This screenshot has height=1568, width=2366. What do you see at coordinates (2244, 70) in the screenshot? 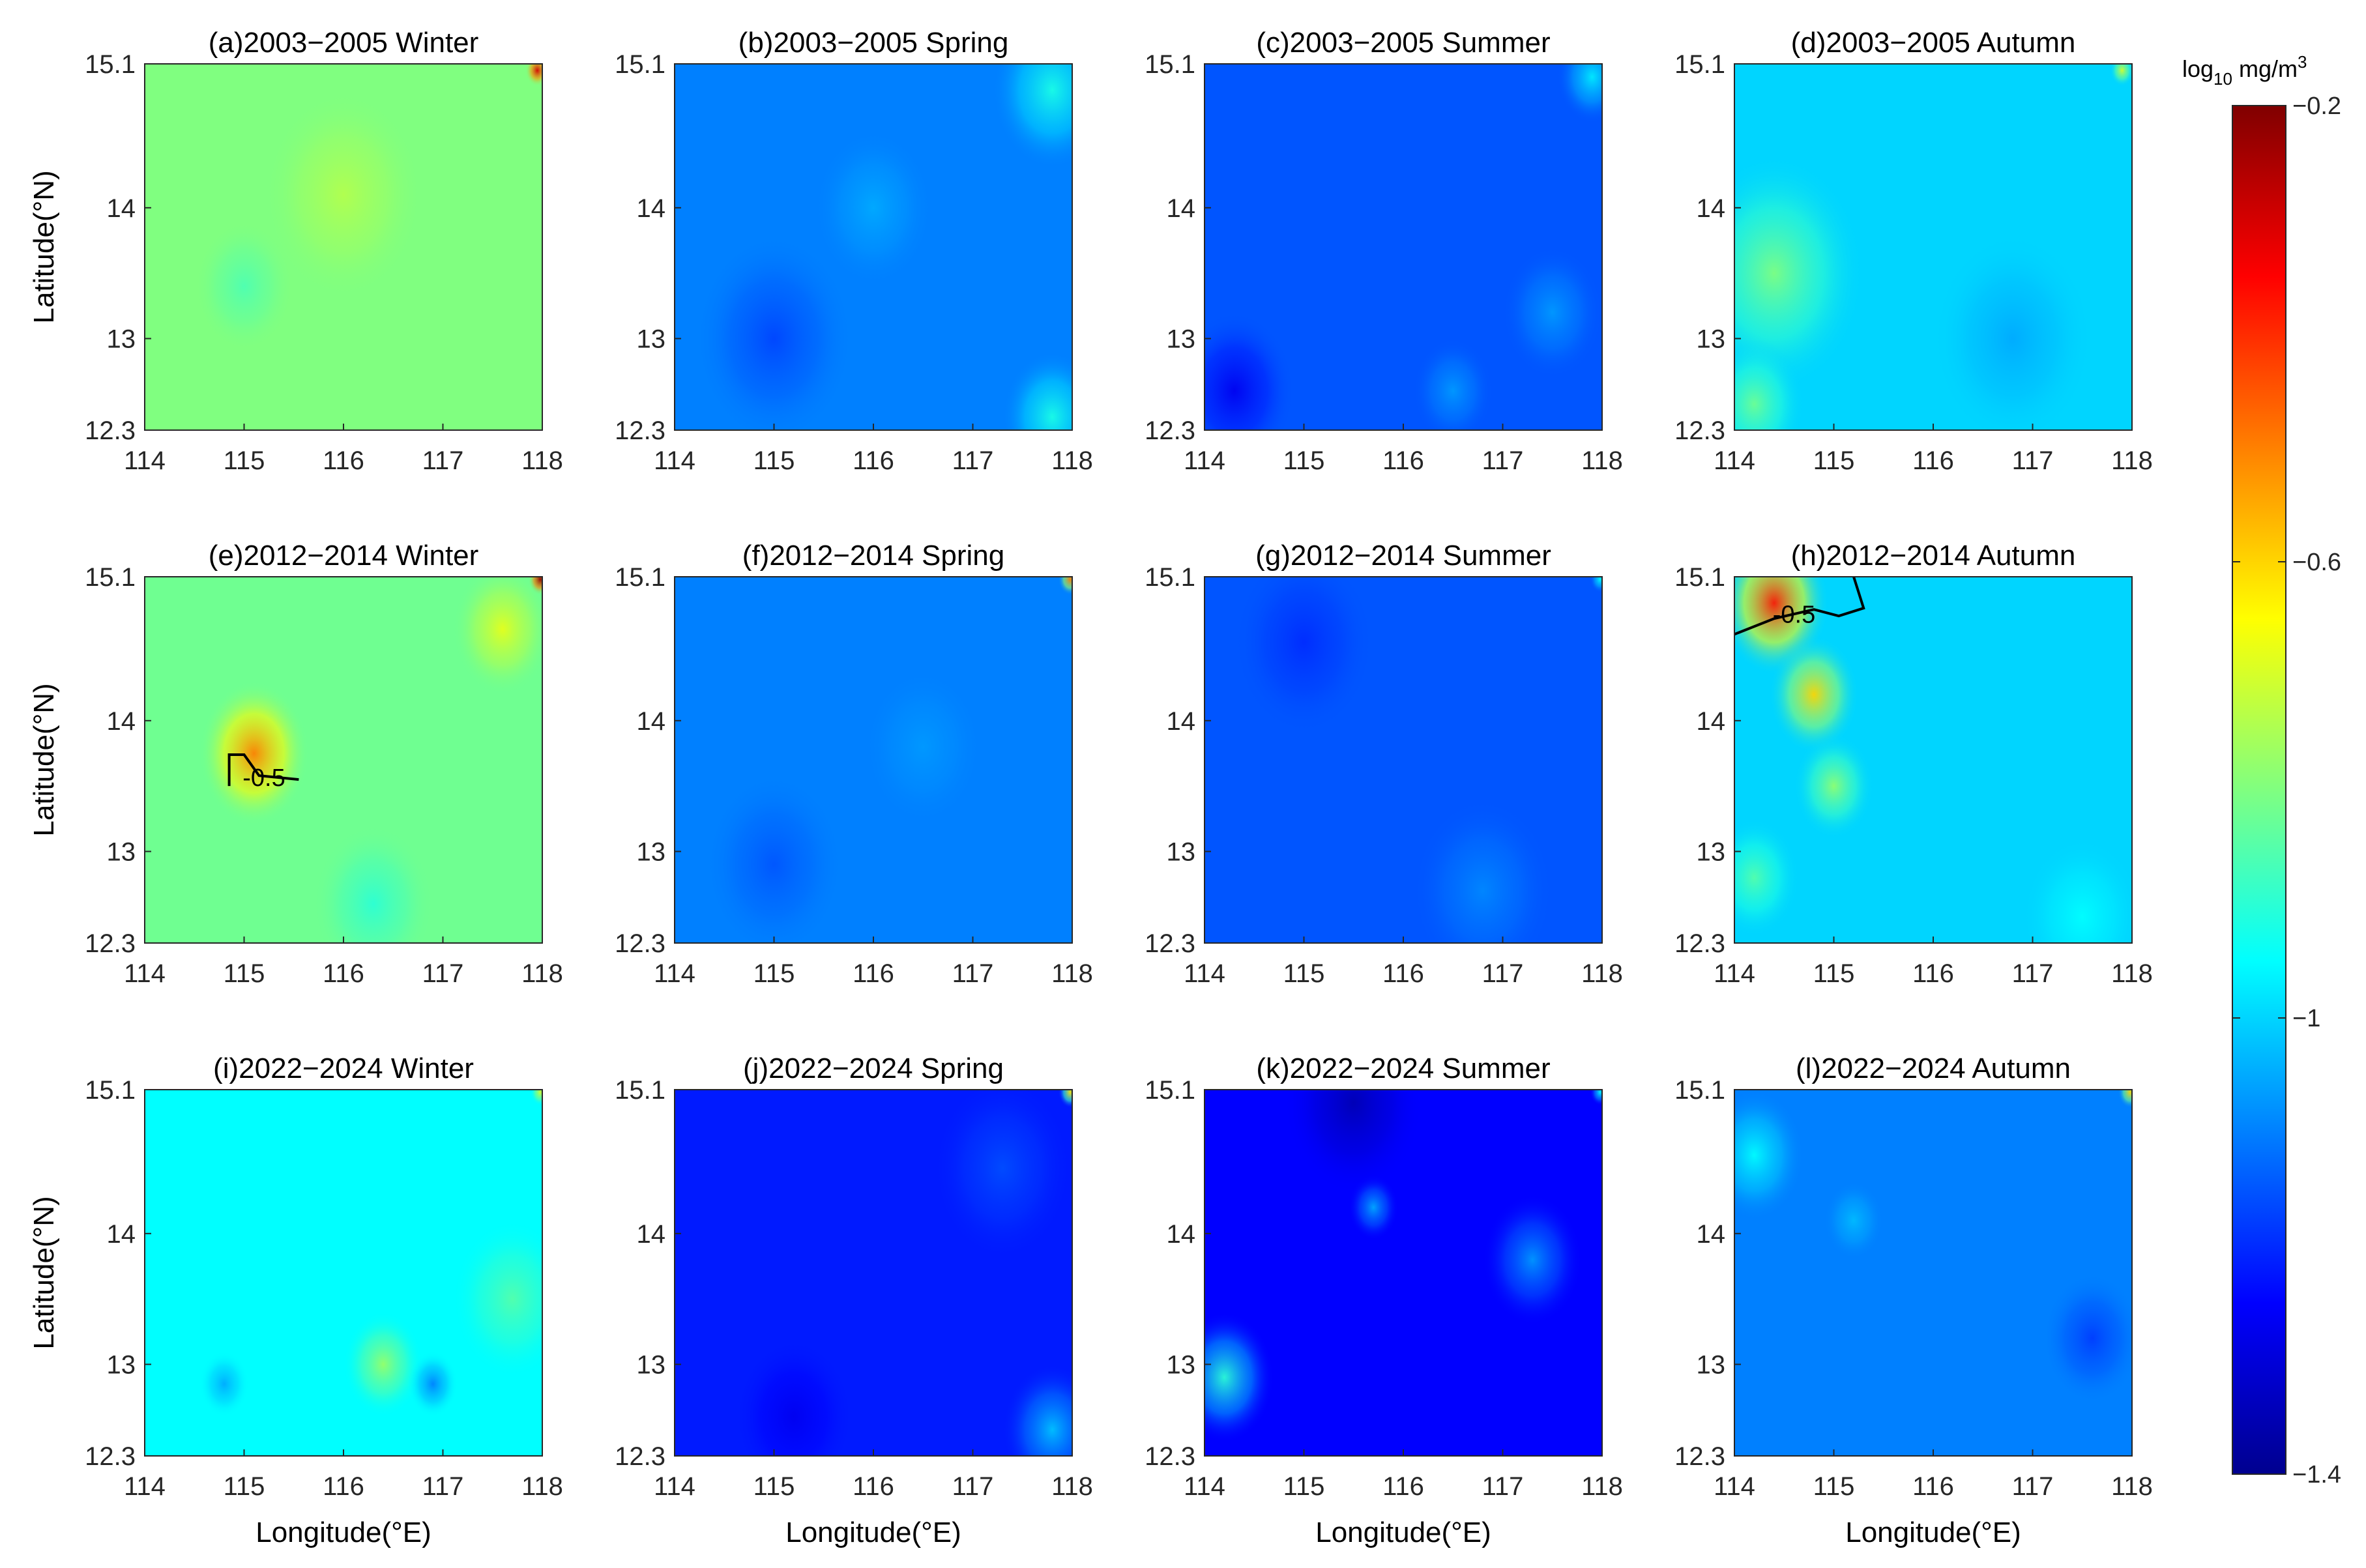
I see `colorbar-label: log10 mg/m3` at bounding box center [2244, 70].